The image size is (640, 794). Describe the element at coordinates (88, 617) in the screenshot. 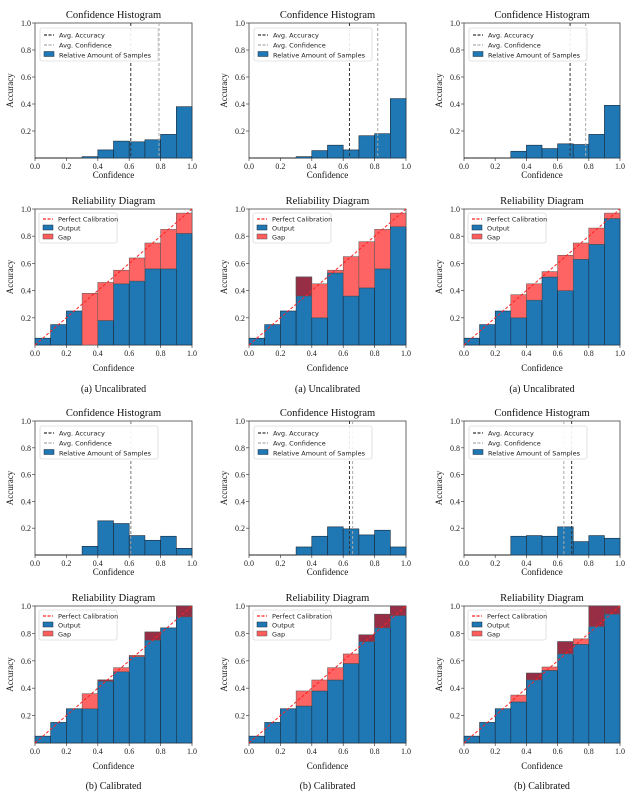

I see `legend-label: Perfect Calibration` at that location.